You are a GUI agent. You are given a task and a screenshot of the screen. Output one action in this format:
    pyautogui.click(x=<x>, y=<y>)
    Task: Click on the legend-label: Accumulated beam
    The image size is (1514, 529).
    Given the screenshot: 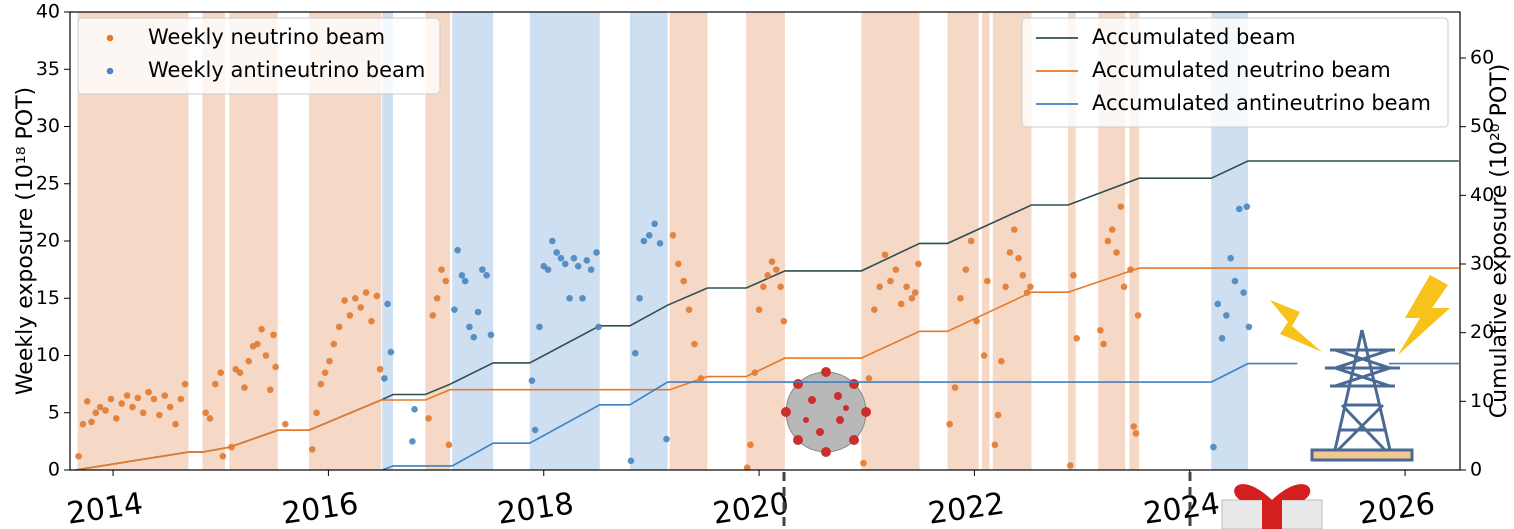 What is the action you would take?
    pyautogui.click(x=1194, y=37)
    